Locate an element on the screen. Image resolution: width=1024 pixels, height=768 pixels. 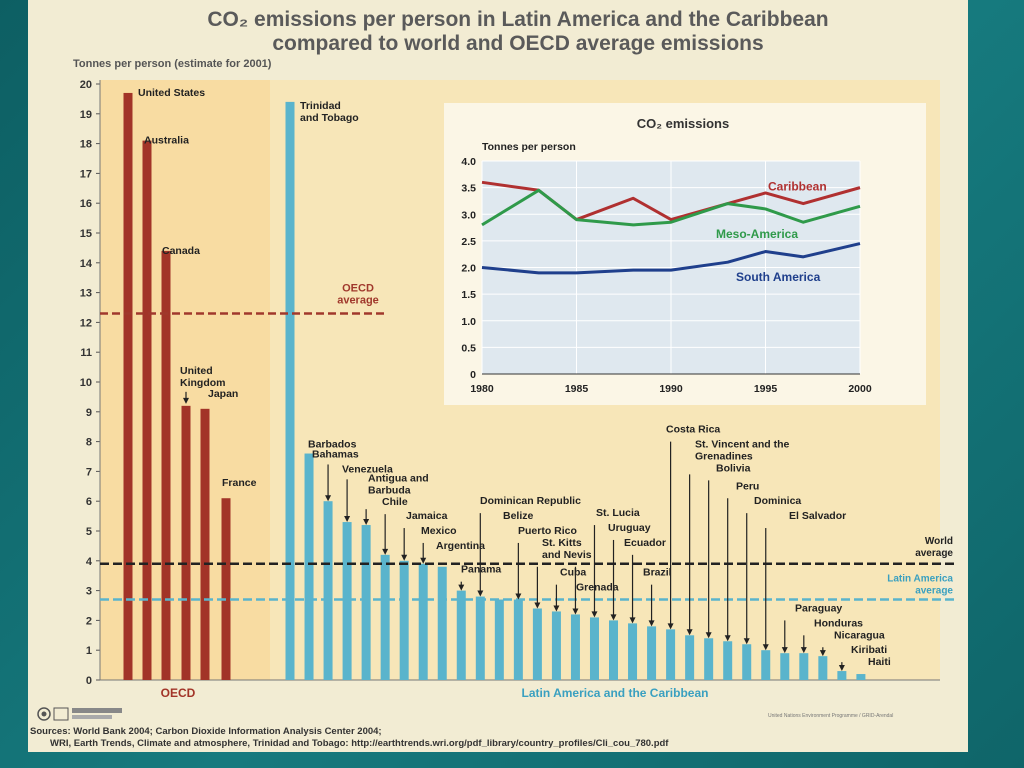
arrowhead-st-lucia is located at coordinates (594, 614).